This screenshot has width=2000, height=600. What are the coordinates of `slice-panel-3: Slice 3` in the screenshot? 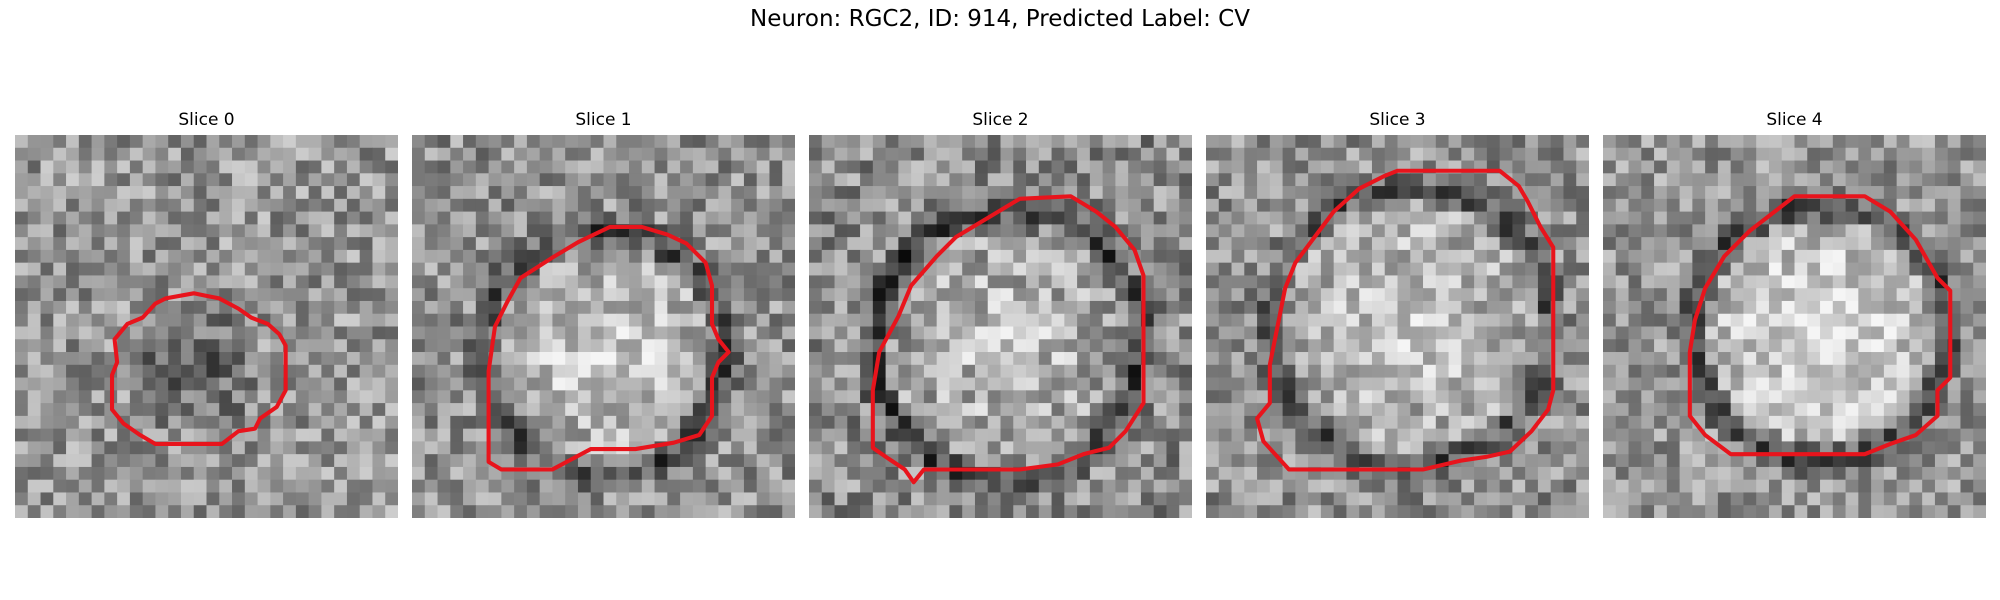 It's located at (1397, 313).